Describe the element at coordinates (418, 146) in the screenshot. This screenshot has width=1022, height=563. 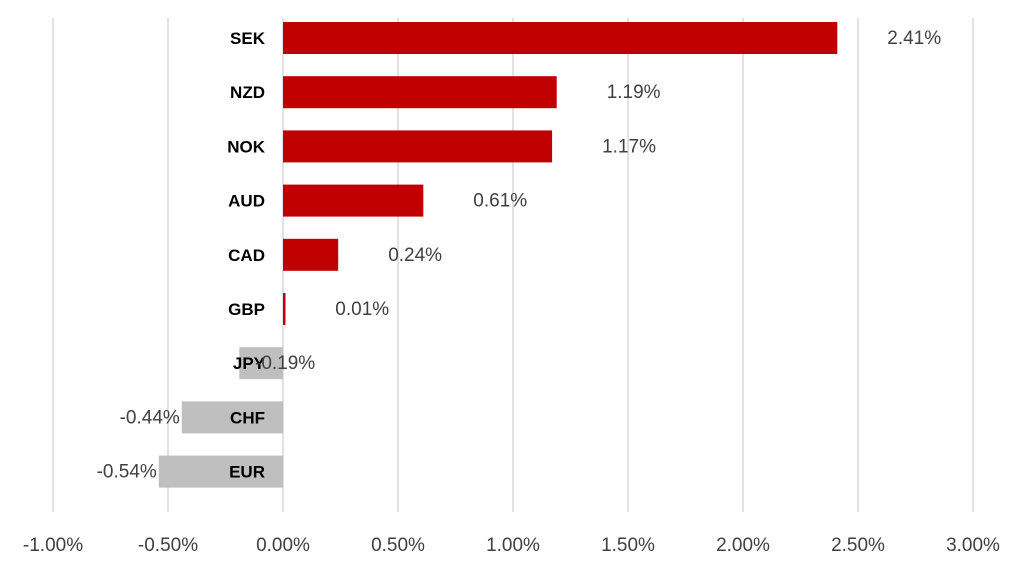
I see `bar-nok` at that location.